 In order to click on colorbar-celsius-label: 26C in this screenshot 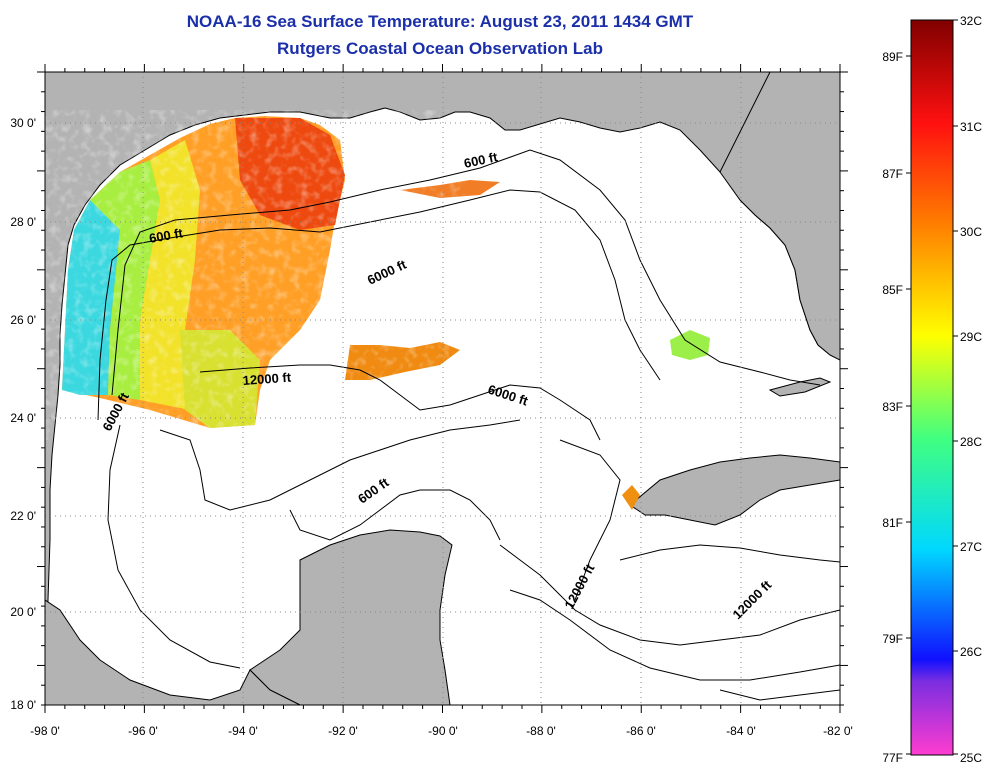, I will do `click(971, 652)`.